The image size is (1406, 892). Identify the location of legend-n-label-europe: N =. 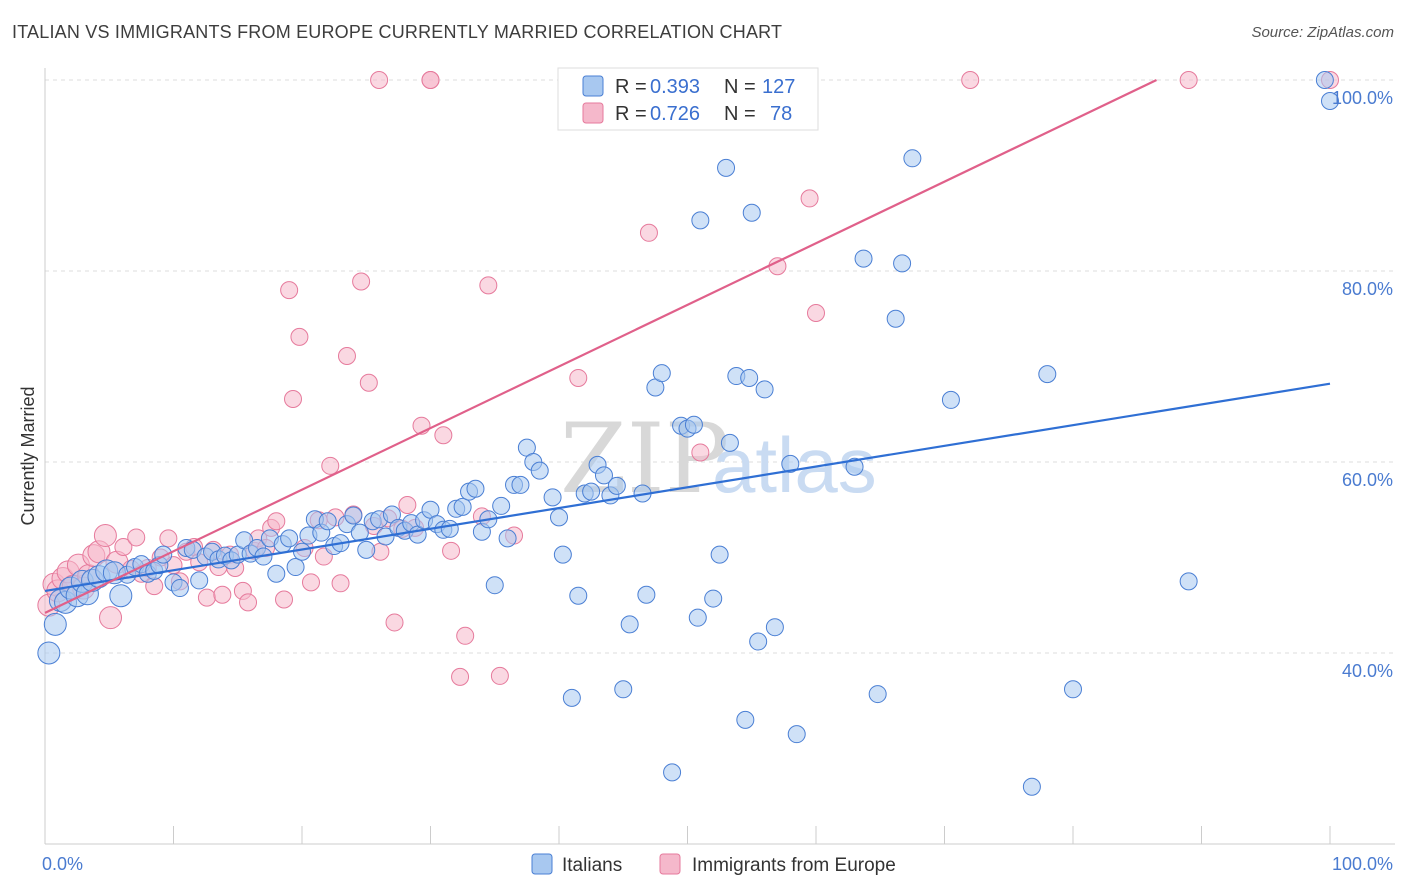
(740, 114).